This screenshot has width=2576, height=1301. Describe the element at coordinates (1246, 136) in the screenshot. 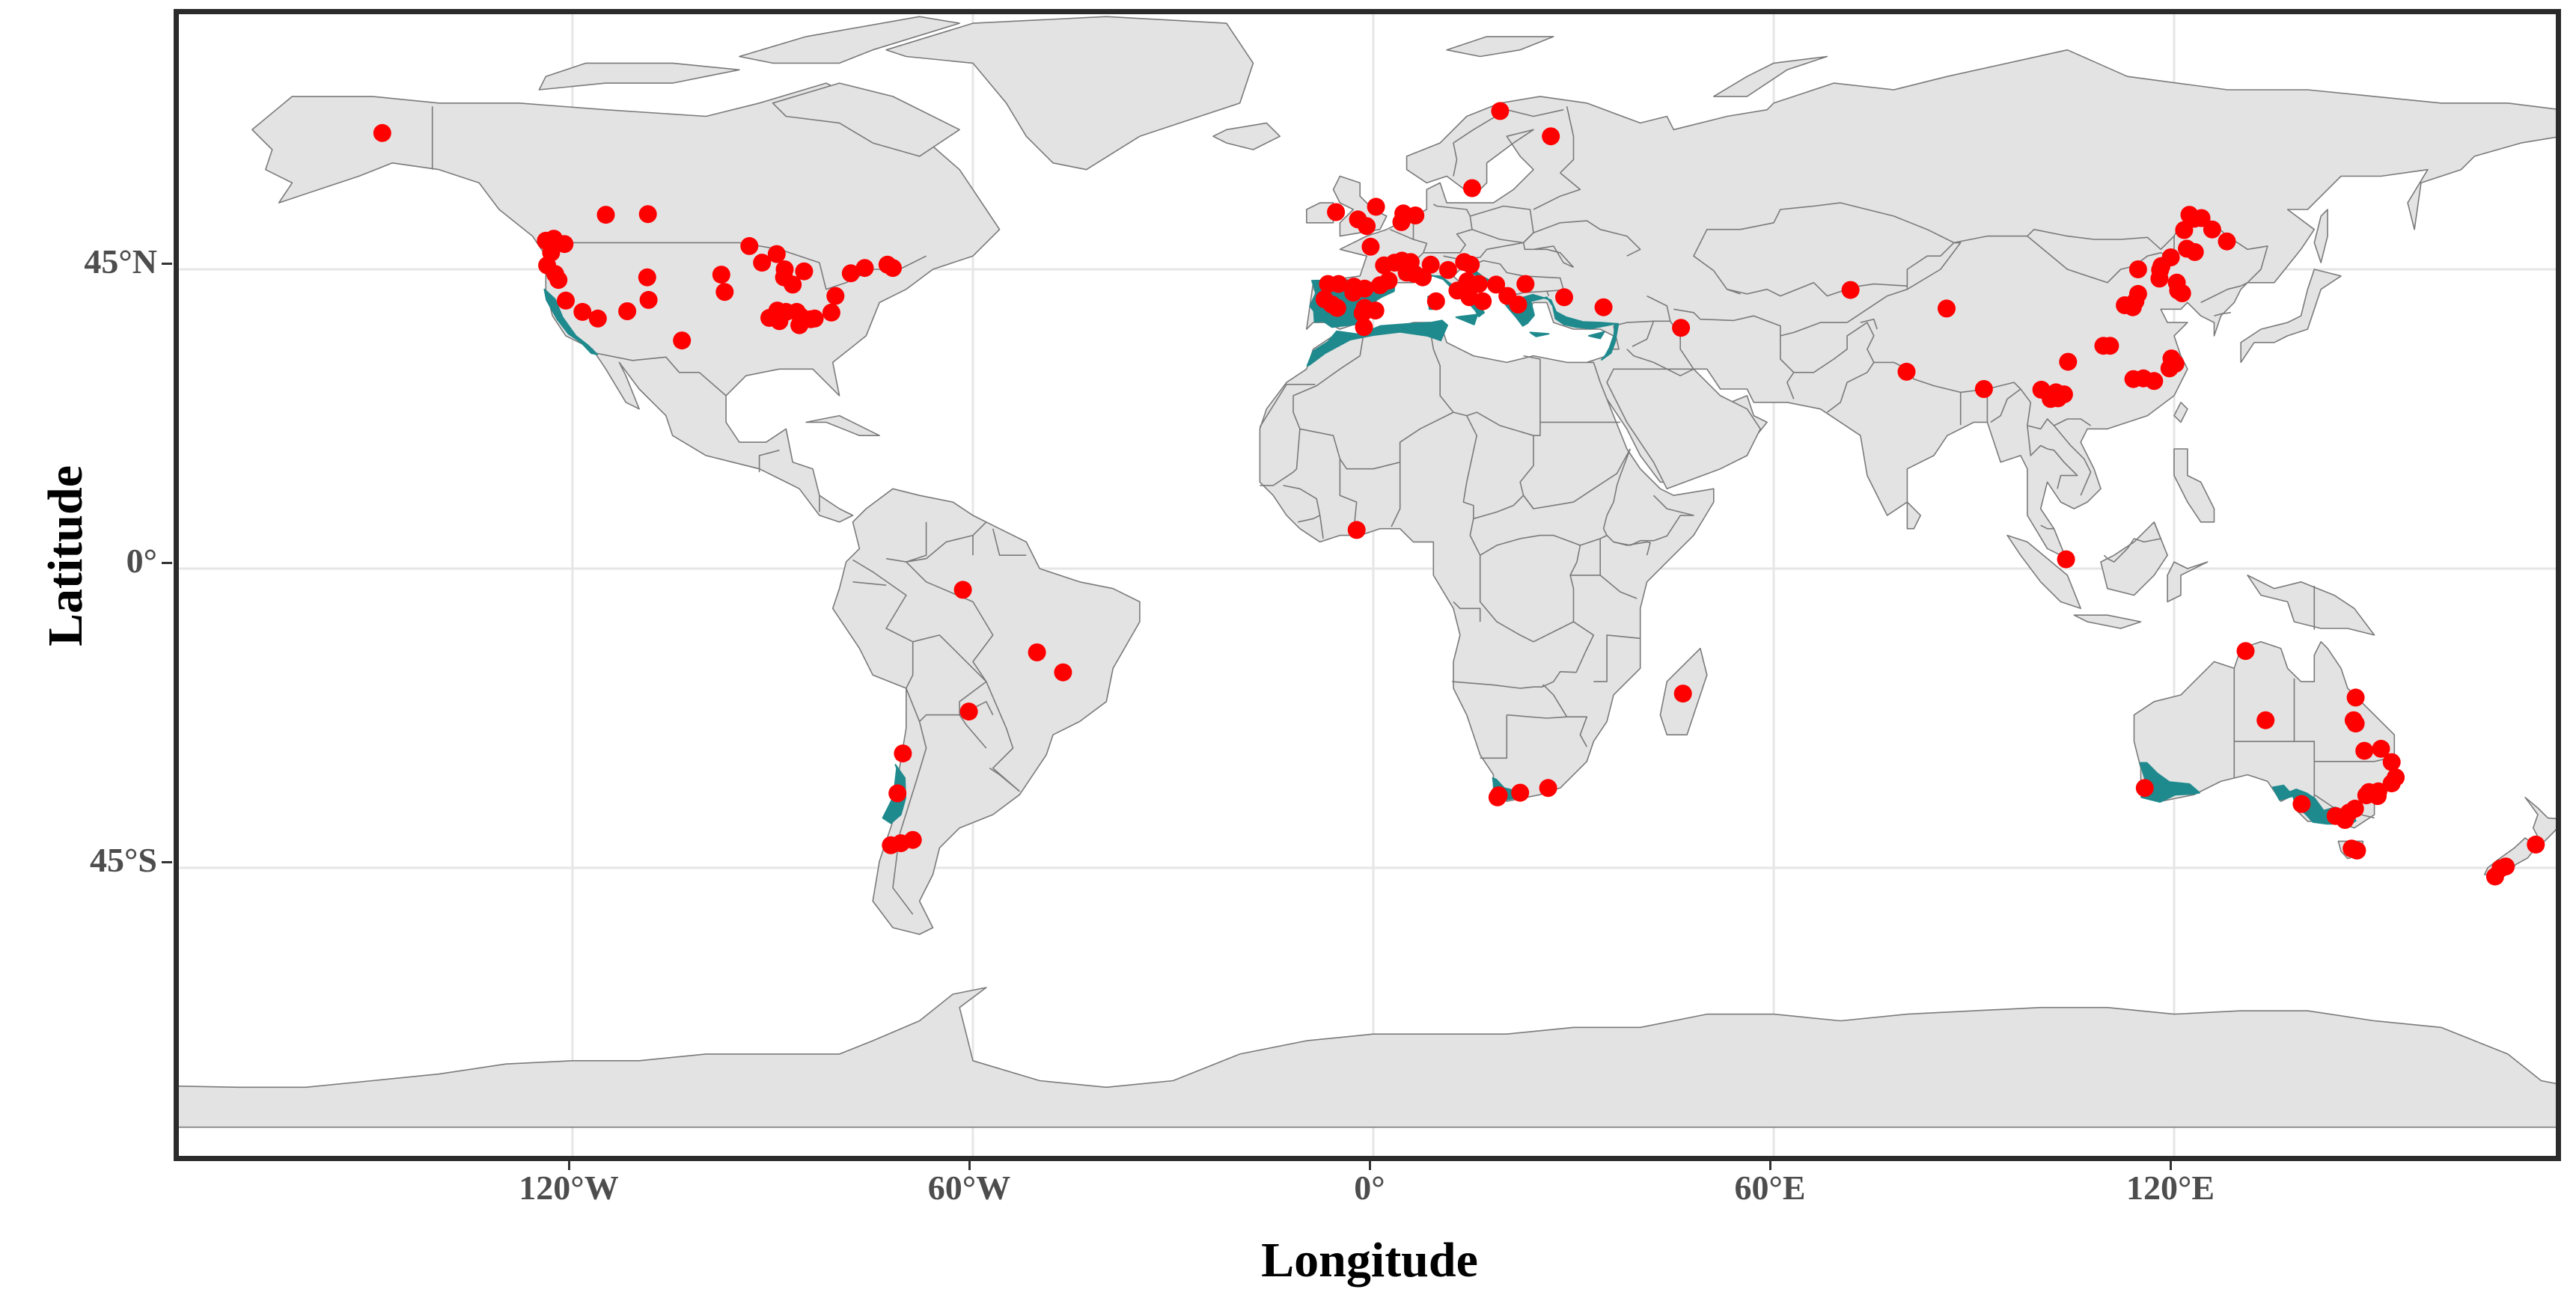

I see `landmass-iceland` at that location.